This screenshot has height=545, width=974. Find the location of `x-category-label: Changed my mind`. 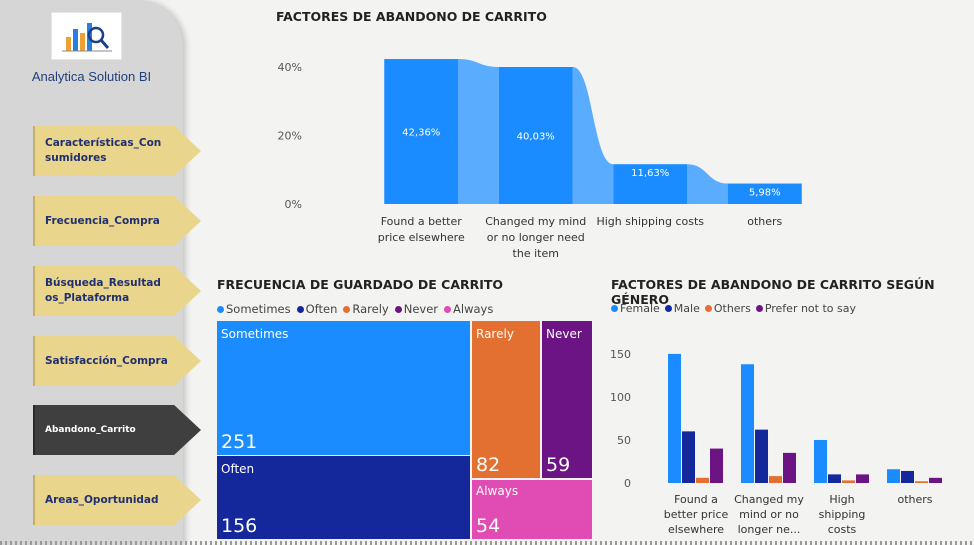

x-category-label: Changed my mind is located at coordinates (535, 221).